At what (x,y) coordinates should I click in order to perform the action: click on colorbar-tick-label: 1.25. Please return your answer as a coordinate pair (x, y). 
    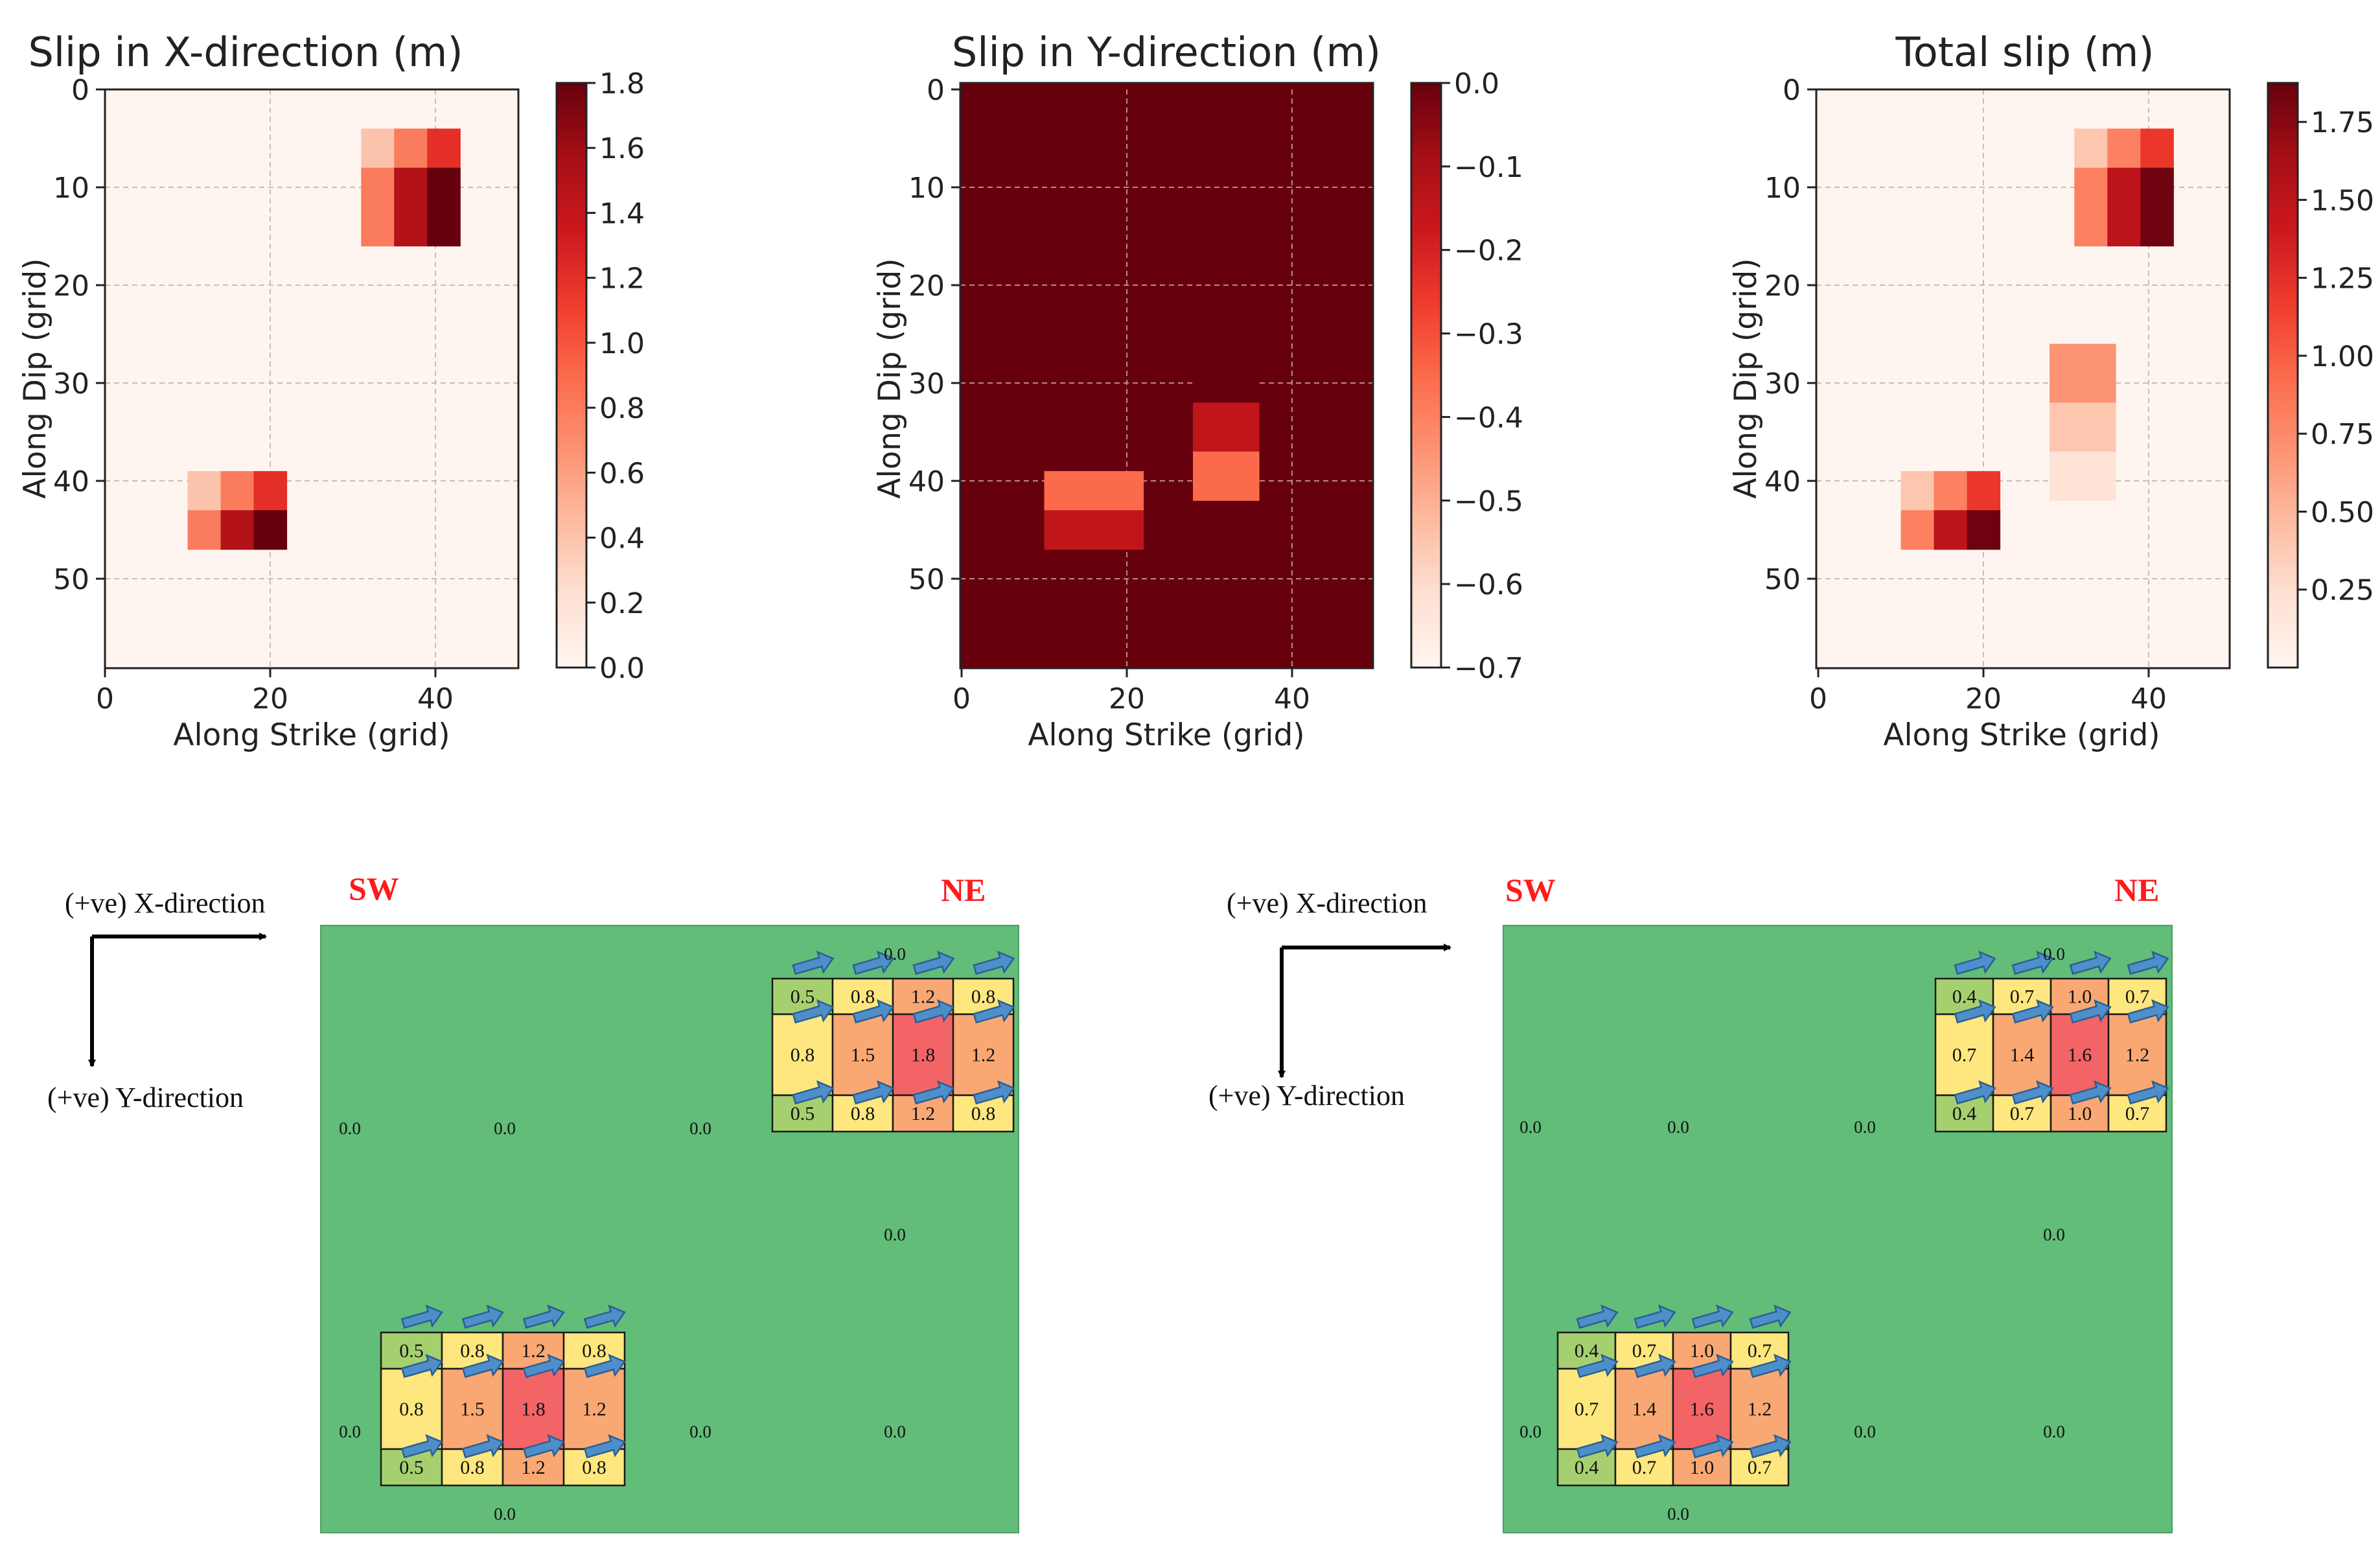
    Looking at the image, I should click on (2343, 279).